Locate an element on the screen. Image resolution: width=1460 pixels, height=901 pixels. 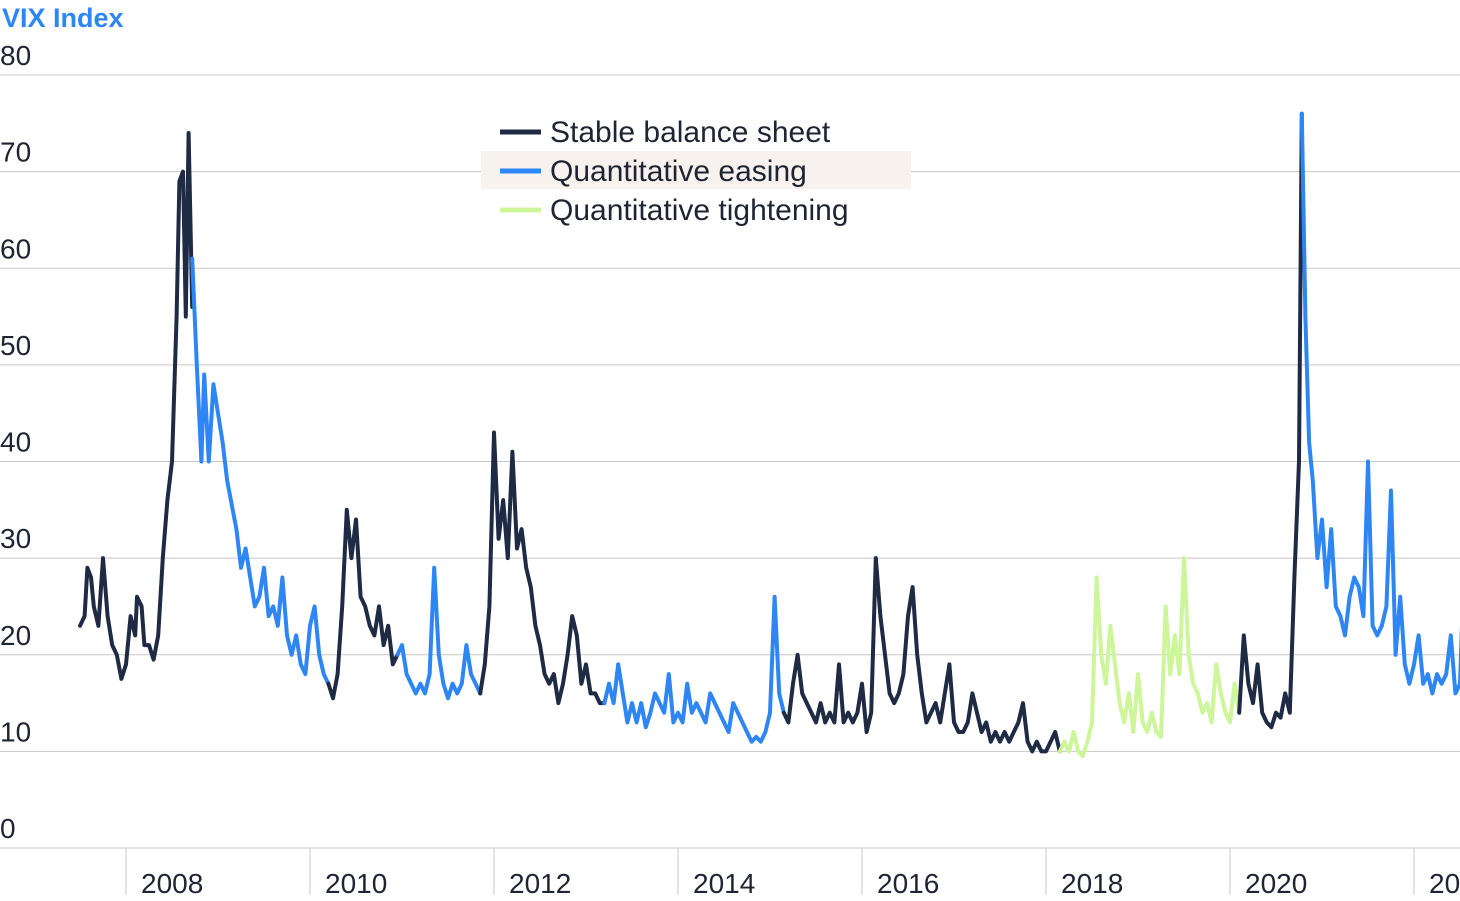
x-tick-2020: 2020 is located at coordinates (1276, 883).